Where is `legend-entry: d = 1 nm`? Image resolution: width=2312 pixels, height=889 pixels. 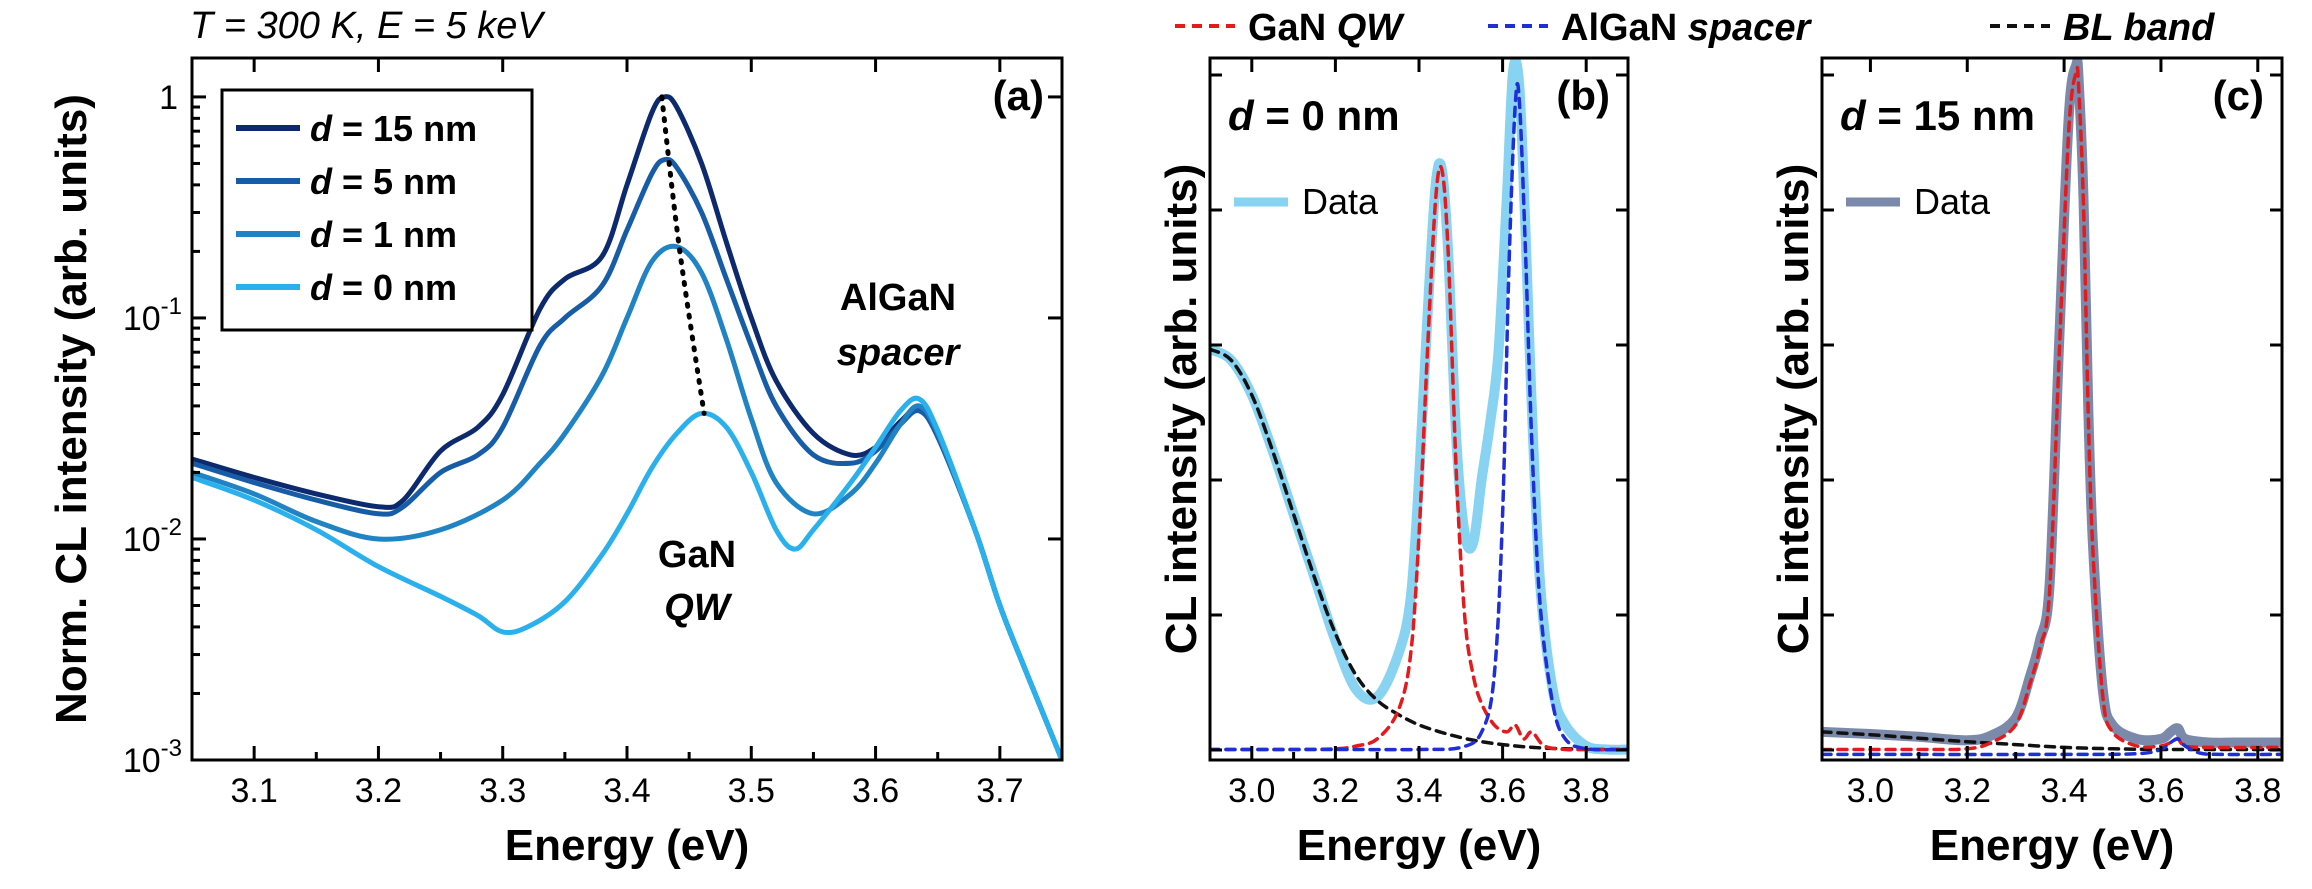
legend-entry: d = 1 nm is located at coordinates (383, 234).